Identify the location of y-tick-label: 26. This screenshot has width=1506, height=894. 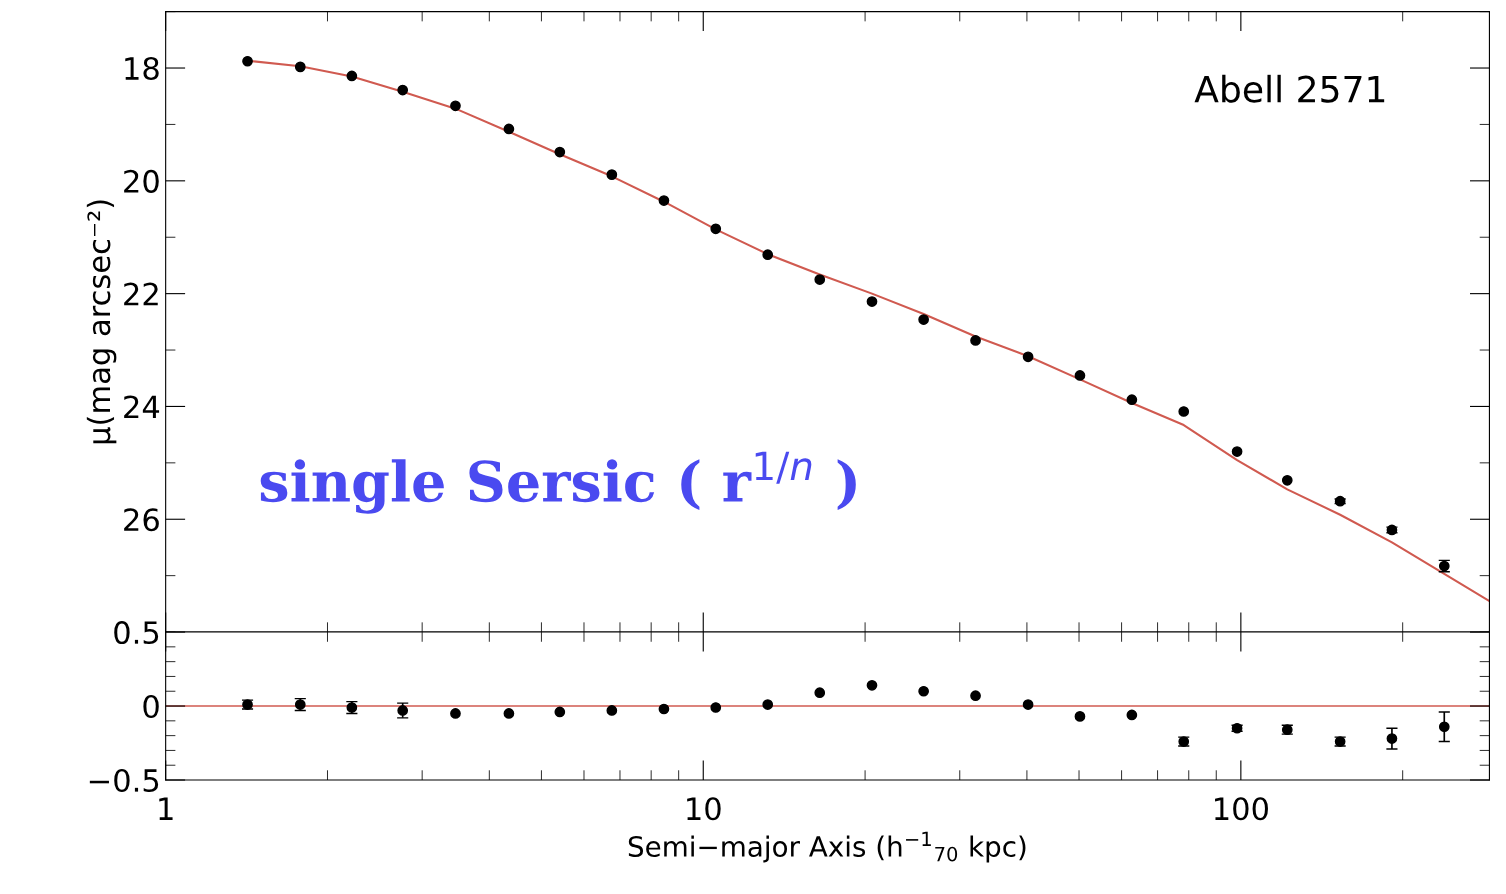
(141, 520).